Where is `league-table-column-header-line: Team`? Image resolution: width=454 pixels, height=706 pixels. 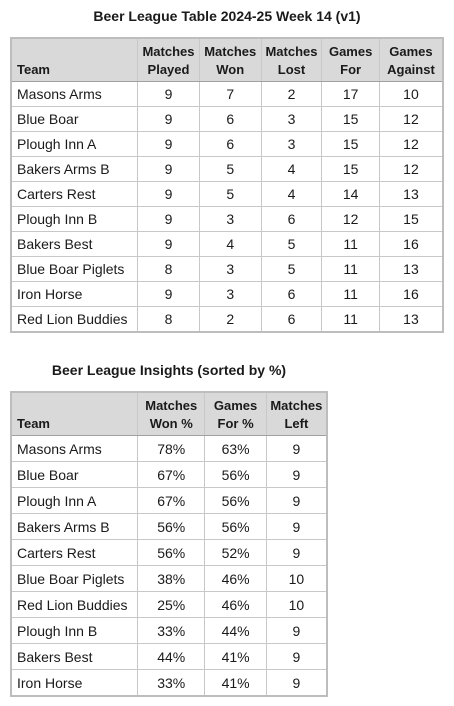
league-table-column-header-line: Team is located at coordinates (33, 69).